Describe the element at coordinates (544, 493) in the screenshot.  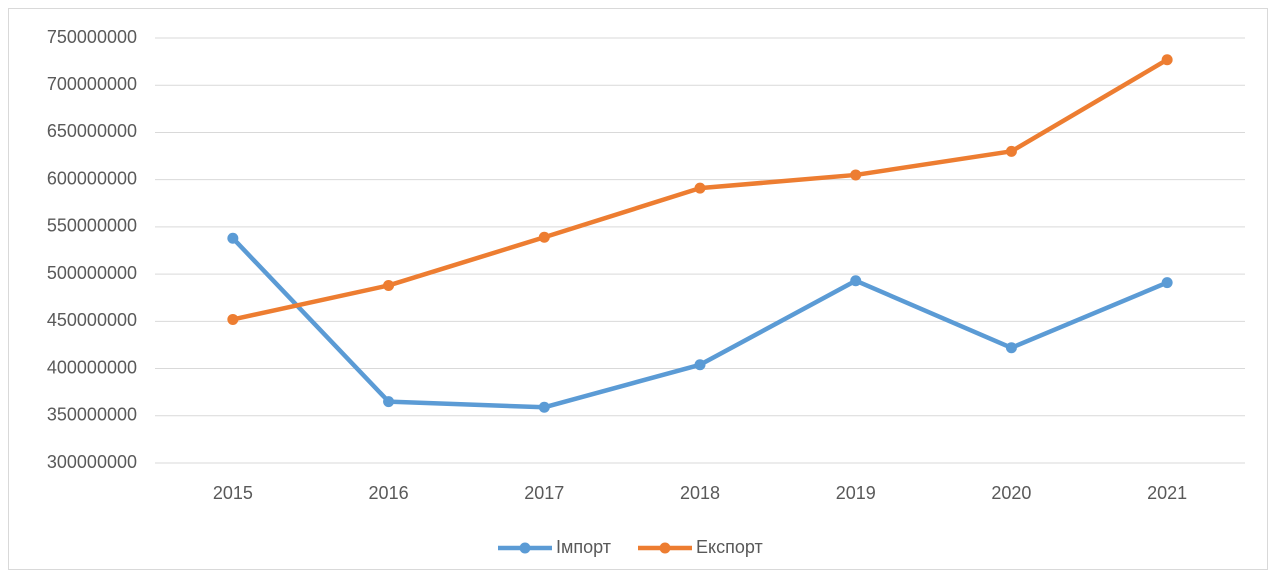
I see `x-tick-label: 2017` at that location.